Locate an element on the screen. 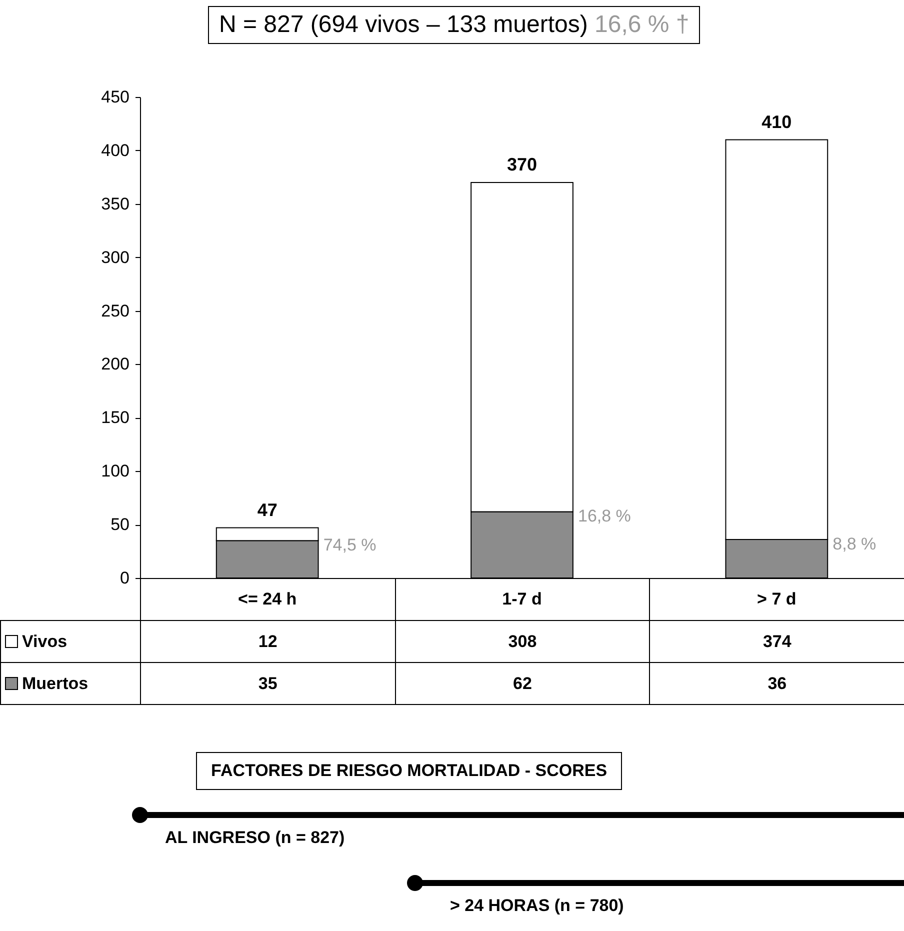  annotation: 16,8 % is located at coordinates (604, 516).